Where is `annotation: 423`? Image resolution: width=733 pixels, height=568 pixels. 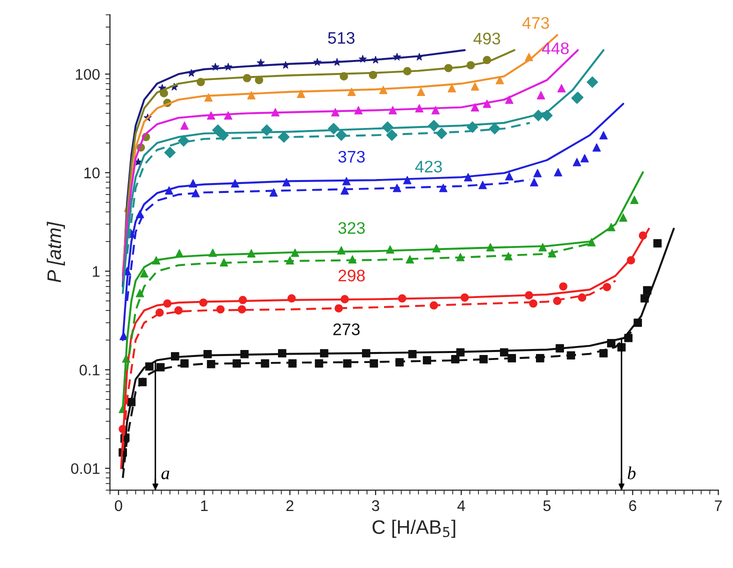
annotation: 423 is located at coordinates (428, 166).